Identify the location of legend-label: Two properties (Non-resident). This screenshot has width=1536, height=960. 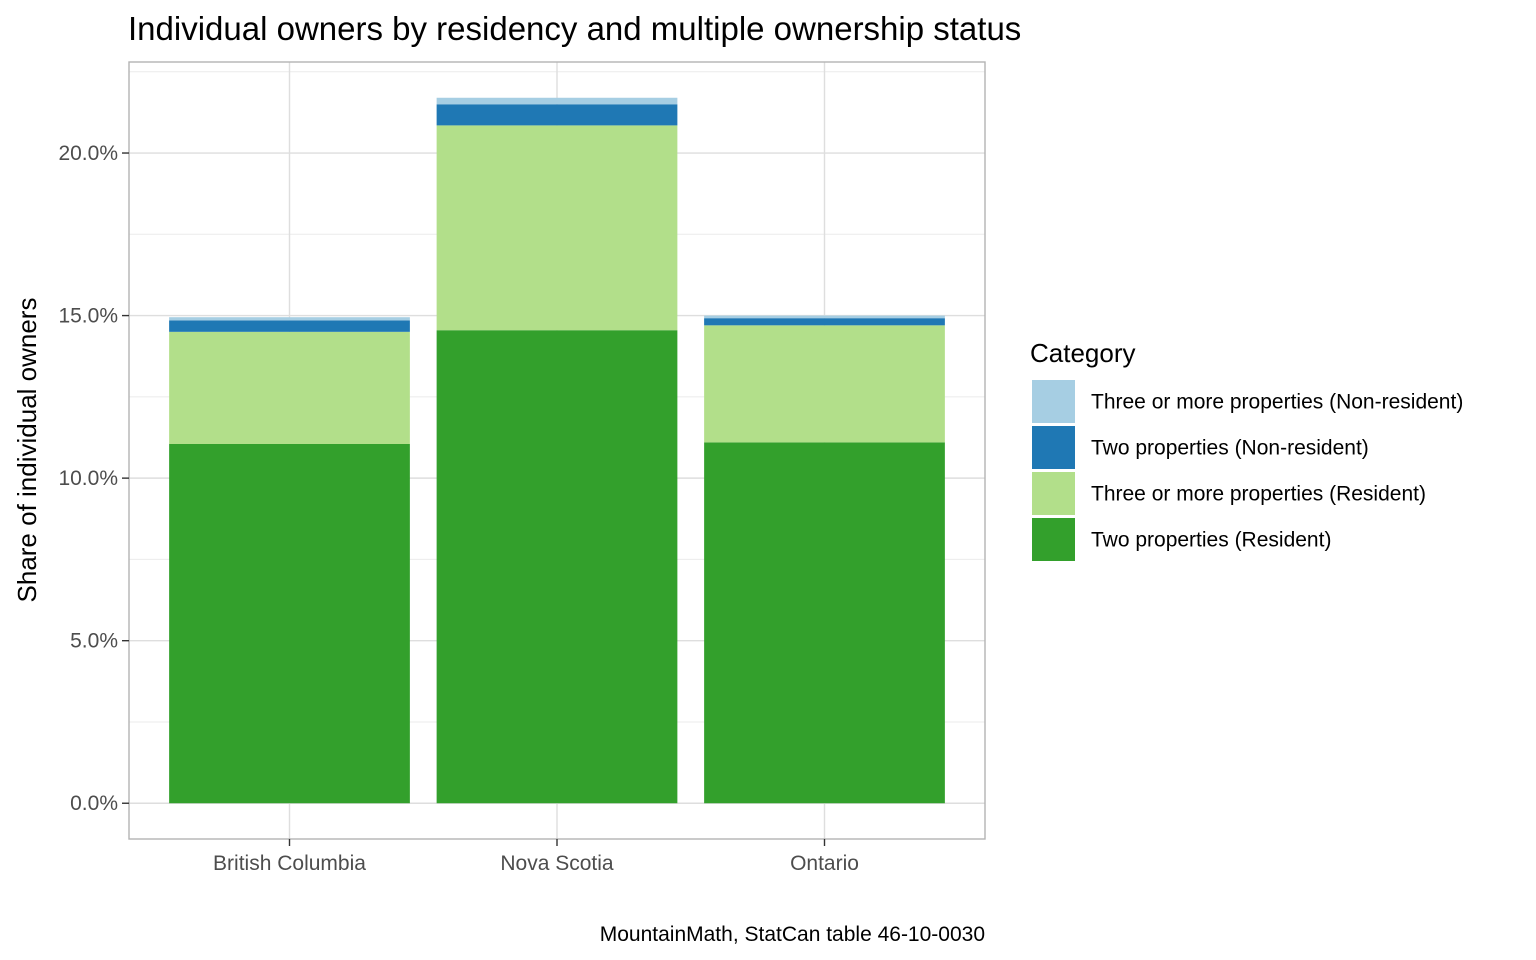
(1230, 448).